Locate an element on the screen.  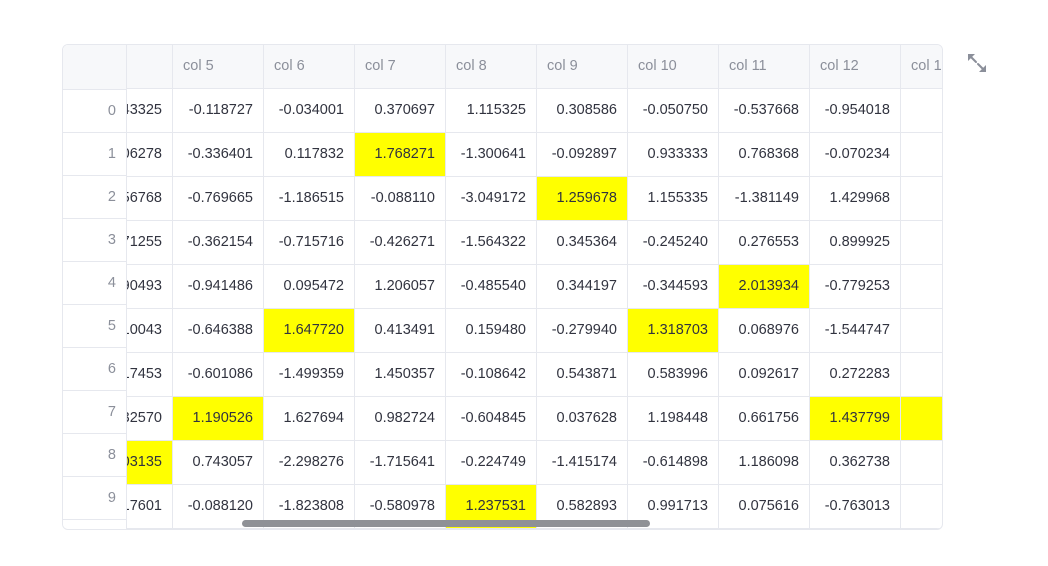
table-cell: -0.614898 is located at coordinates (673, 462).